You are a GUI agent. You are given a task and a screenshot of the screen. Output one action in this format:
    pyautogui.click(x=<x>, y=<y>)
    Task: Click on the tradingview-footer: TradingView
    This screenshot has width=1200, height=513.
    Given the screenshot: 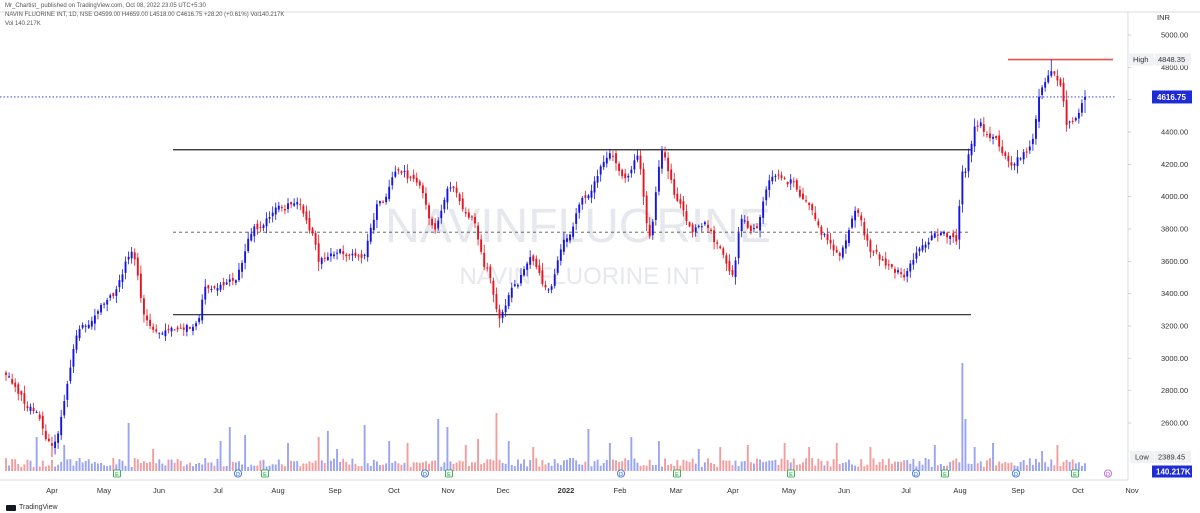 What is the action you would take?
    pyautogui.click(x=32, y=507)
    